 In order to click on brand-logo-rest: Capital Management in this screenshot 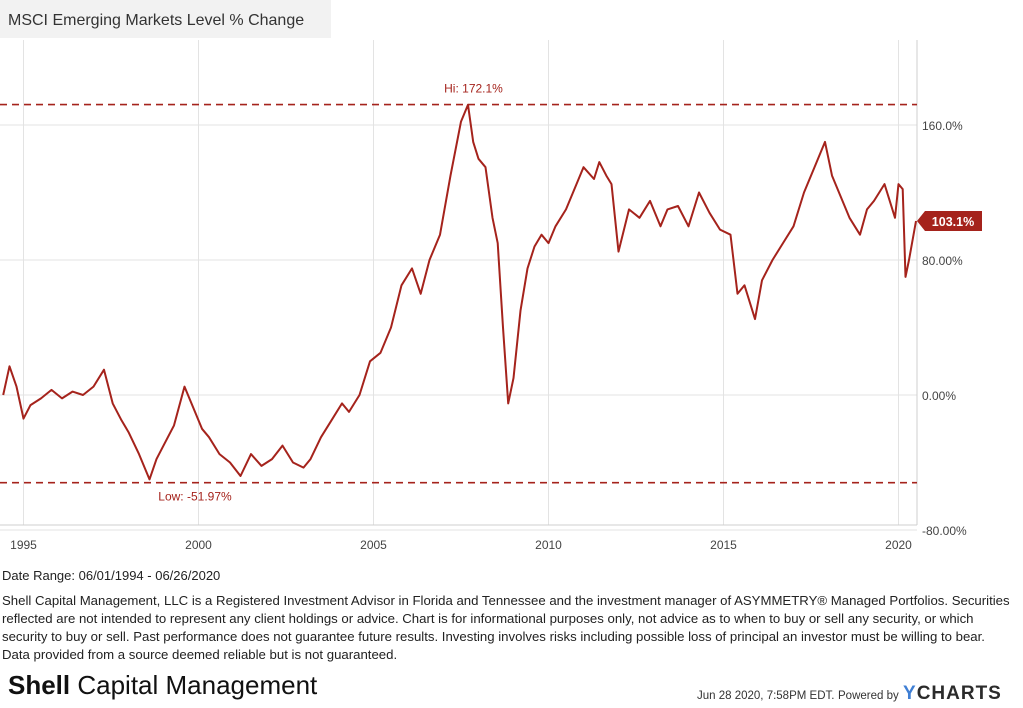, I will do `click(194, 685)`.